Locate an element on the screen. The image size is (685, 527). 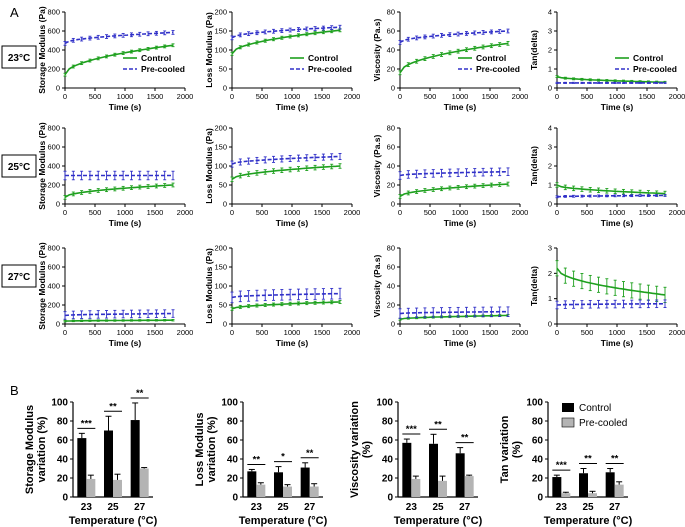
y-axis-title: Tan variation is located at coordinates (505, 449).